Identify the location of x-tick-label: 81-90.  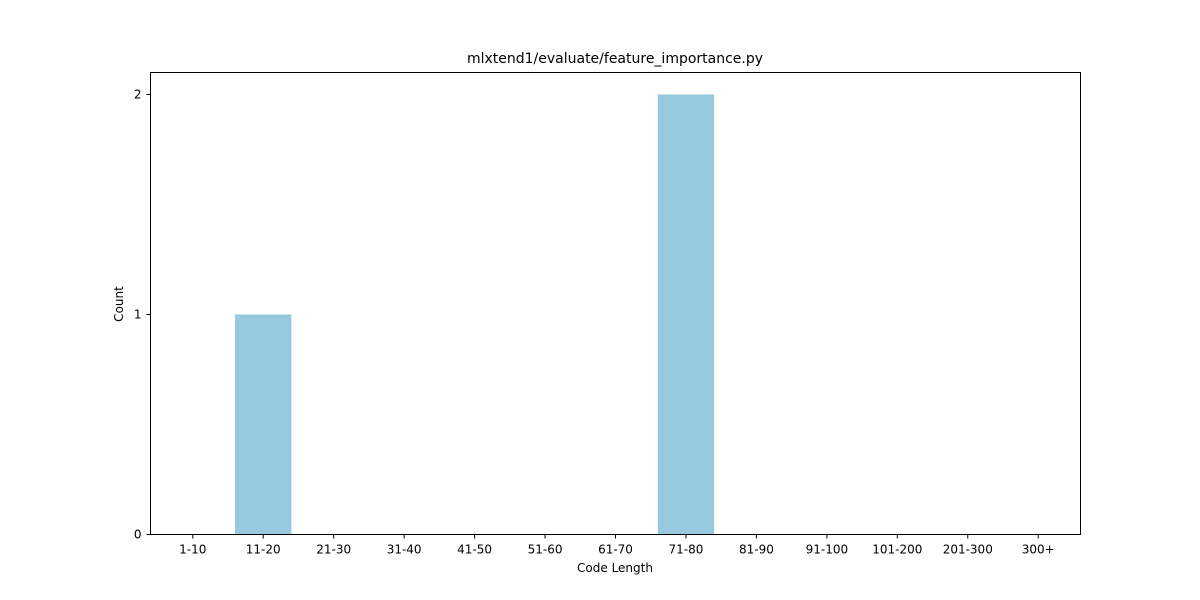
(756, 550).